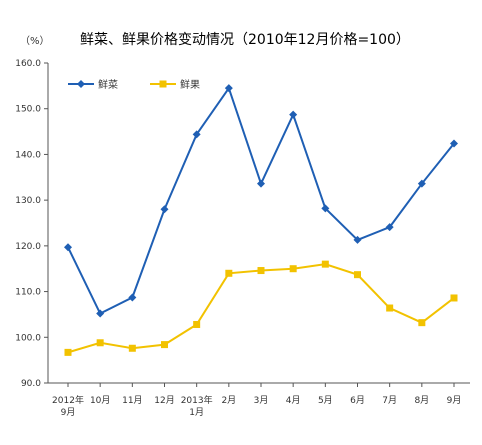 This screenshot has height=445, width=482. What do you see at coordinates (93, 84) in the screenshot?
I see `legend-item: 鲜菜` at bounding box center [93, 84].